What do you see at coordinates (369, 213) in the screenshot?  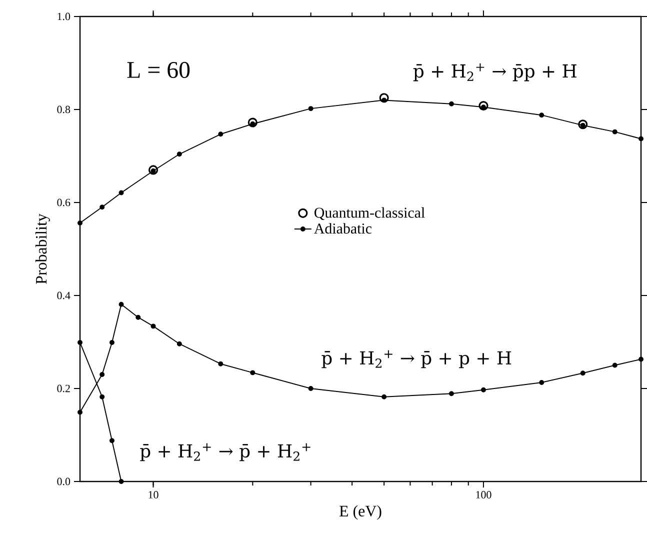 I see `legend-label: Quantum-classical` at bounding box center [369, 213].